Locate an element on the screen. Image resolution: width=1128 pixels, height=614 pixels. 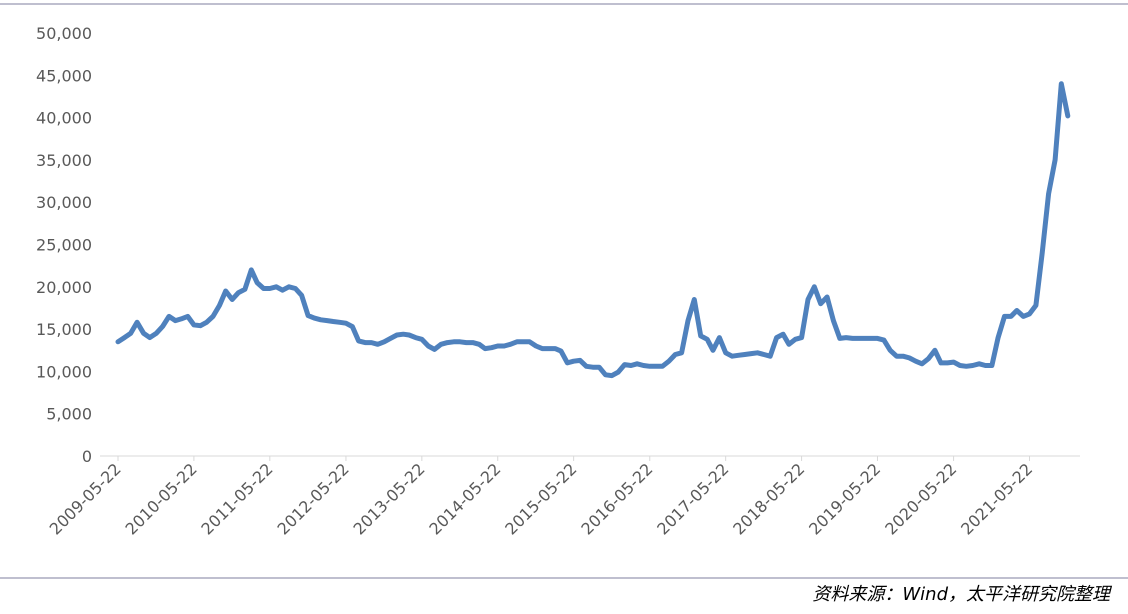
x-tick-label: 2013-05-22 is located at coordinates (388, 498).